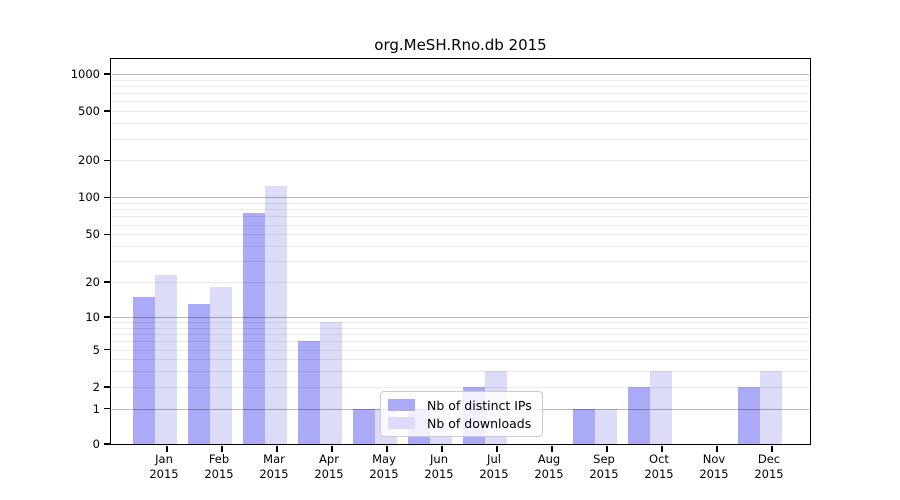 The width and height of the screenshot is (900, 500). I want to click on x-tick-label-dec: Dec 2015, so click(769, 466).